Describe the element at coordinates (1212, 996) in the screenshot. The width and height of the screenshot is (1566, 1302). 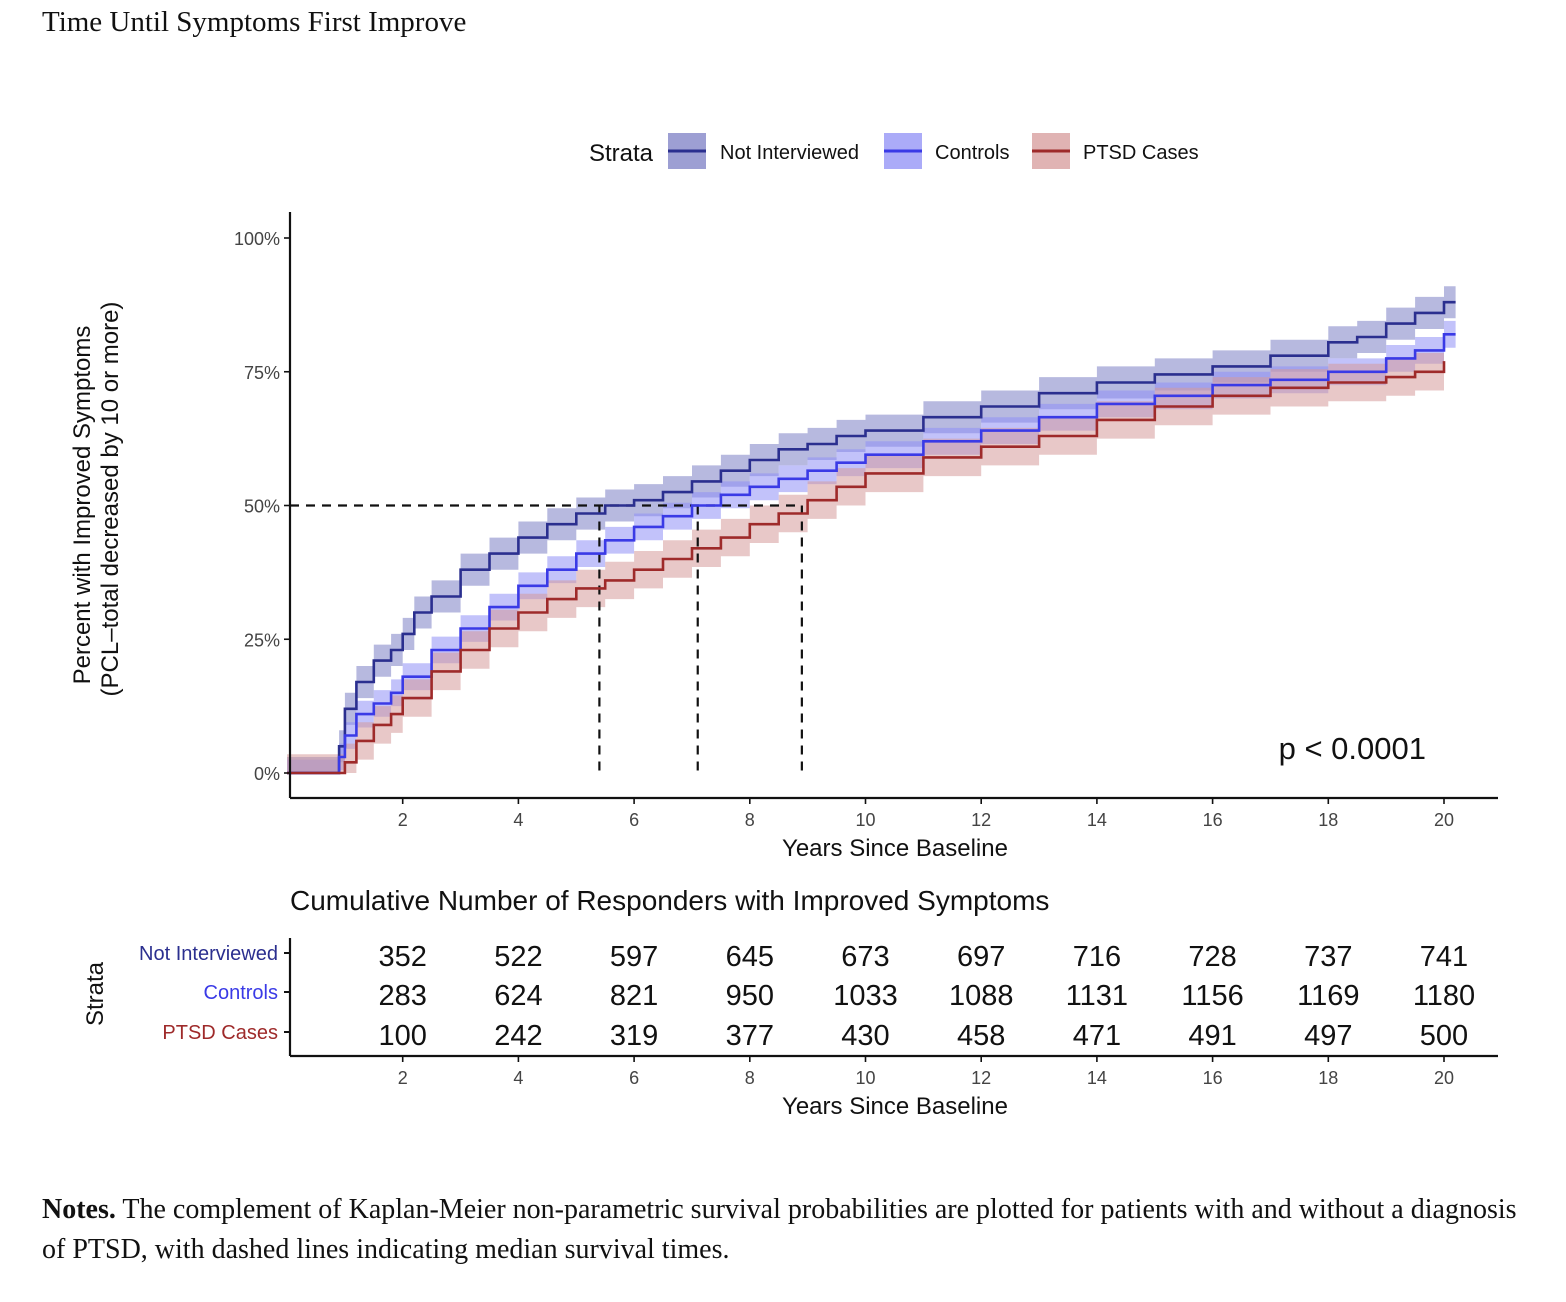
I see `risk-cell: 1156` at that location.